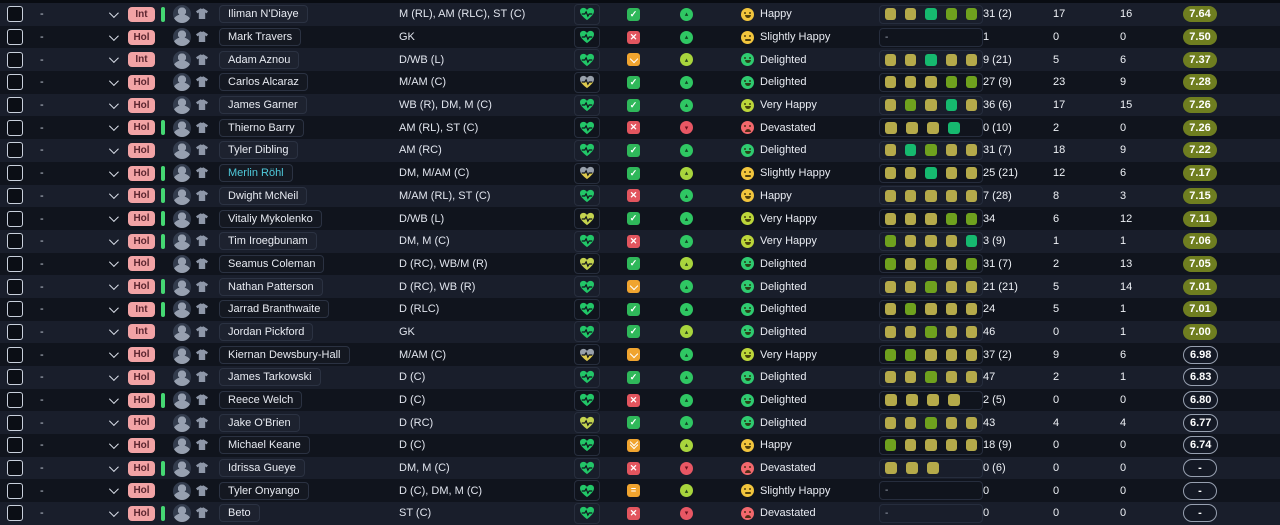 This screenshot has height=525, width=1280. I want to click on player-name: Tyler Dibling, so click(258, 150).